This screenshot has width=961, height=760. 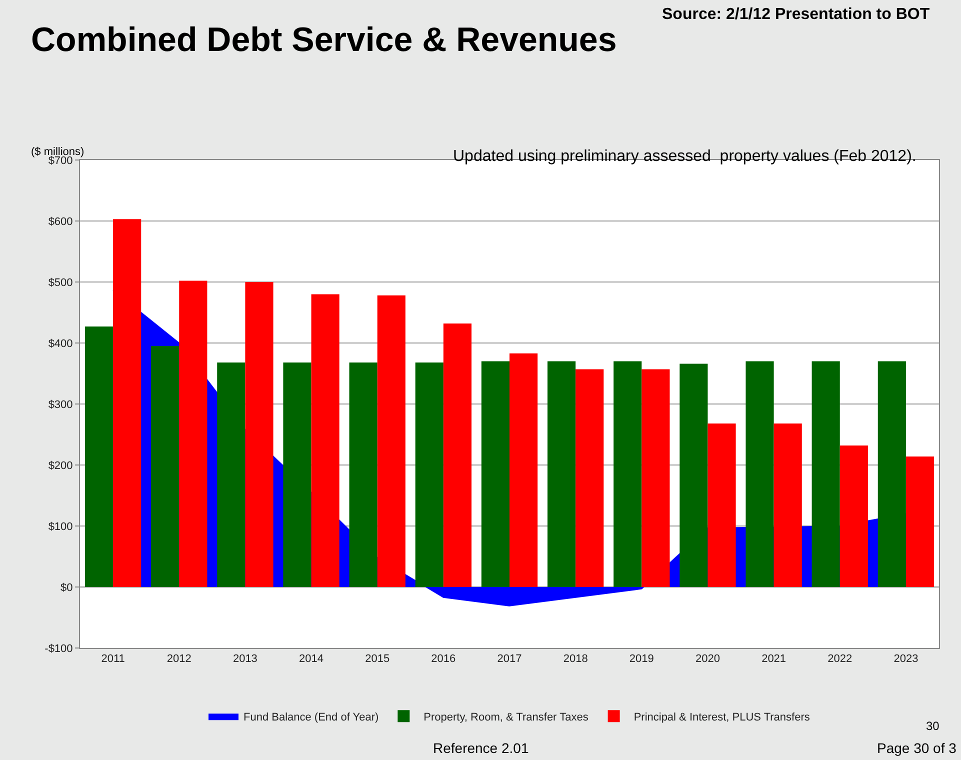 What do you see at coordinates (60, 526) in the screenshot?
I see `y-tick-label: $100` at bounding box center [60, 526].